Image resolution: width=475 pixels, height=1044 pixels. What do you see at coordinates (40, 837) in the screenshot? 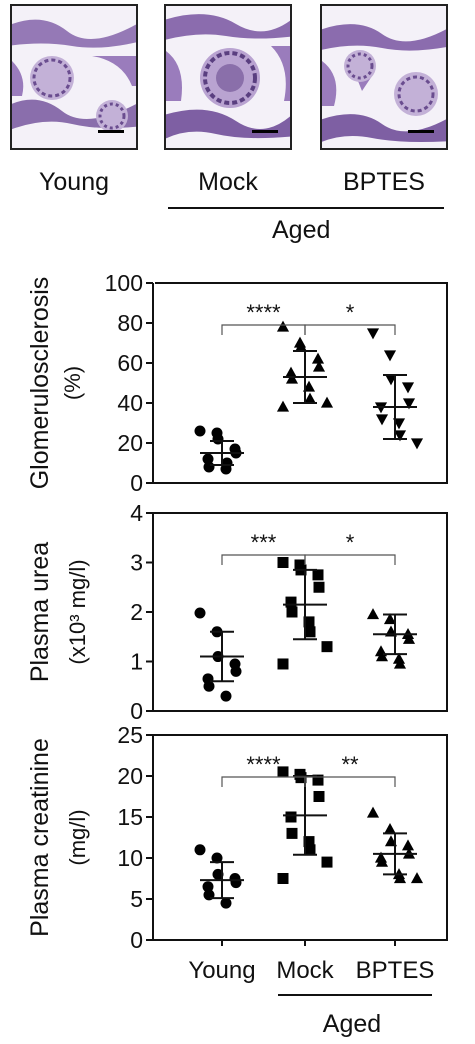
I see `y-axis-label-2: Plasma creatinine` at bounding box center [40, 837].